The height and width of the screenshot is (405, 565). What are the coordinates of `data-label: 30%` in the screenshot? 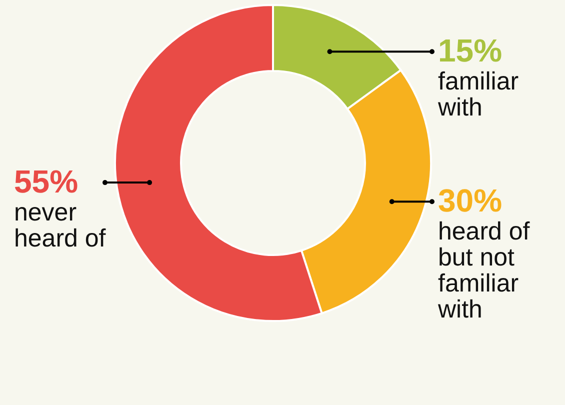 It's located at (470, 200).